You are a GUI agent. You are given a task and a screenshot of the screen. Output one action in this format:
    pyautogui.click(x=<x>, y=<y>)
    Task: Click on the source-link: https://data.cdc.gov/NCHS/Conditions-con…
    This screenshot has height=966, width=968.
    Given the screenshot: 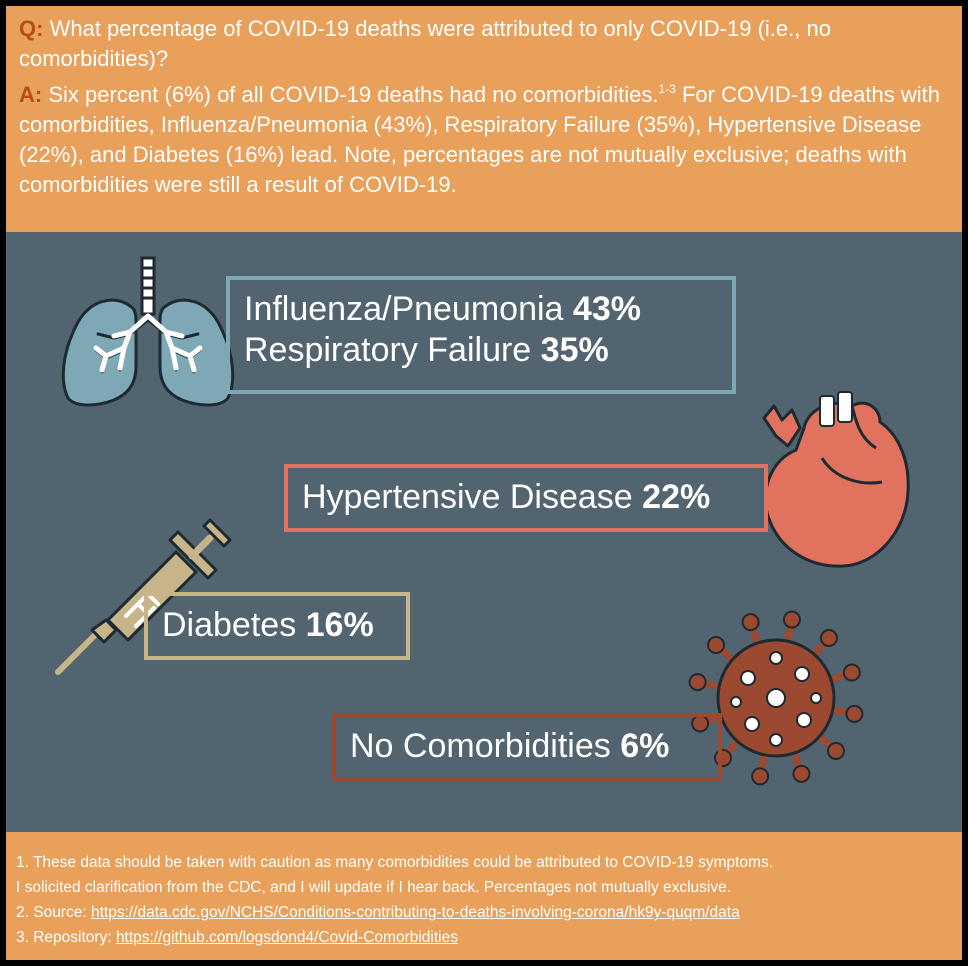 What is the action you would take?
    pyautogui.click(x=415, y=912)
    